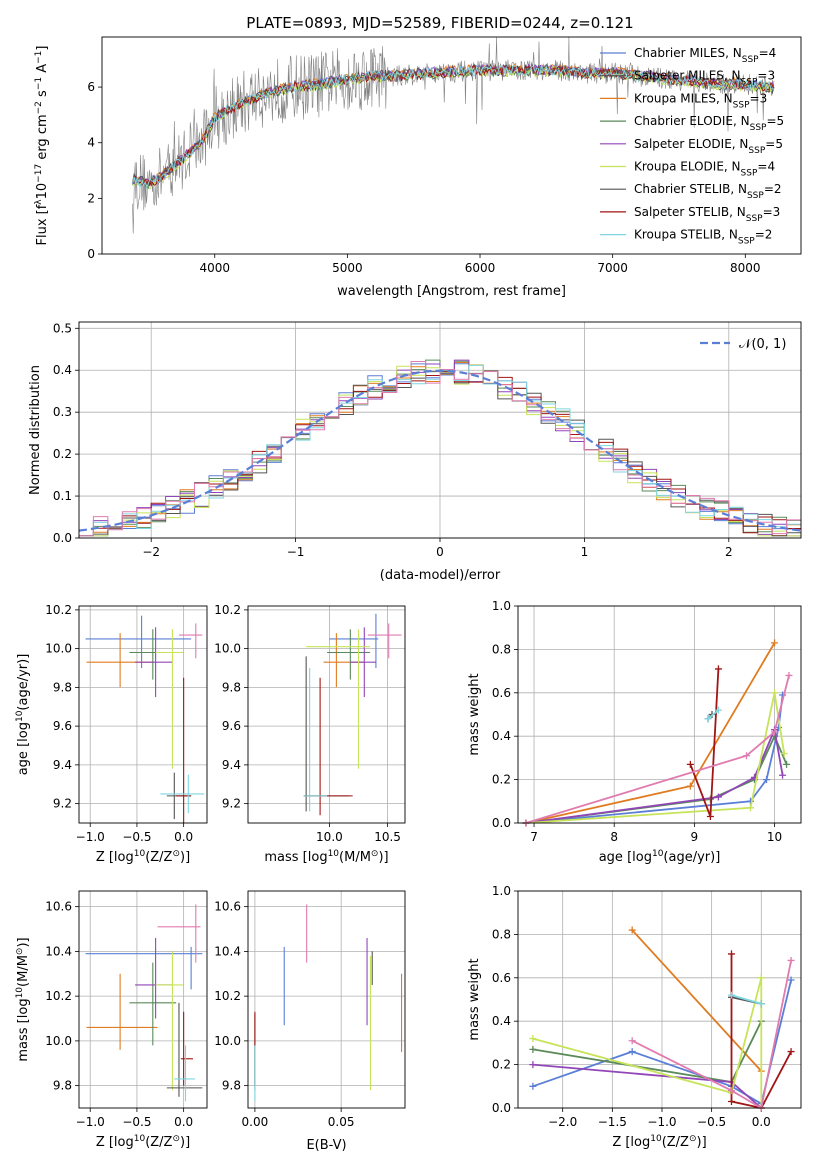 The image size is (819, 1170). Describe the element at coordinates (387, 837) in the screenshot. I see `x-tick-label: 10.5` at that location.